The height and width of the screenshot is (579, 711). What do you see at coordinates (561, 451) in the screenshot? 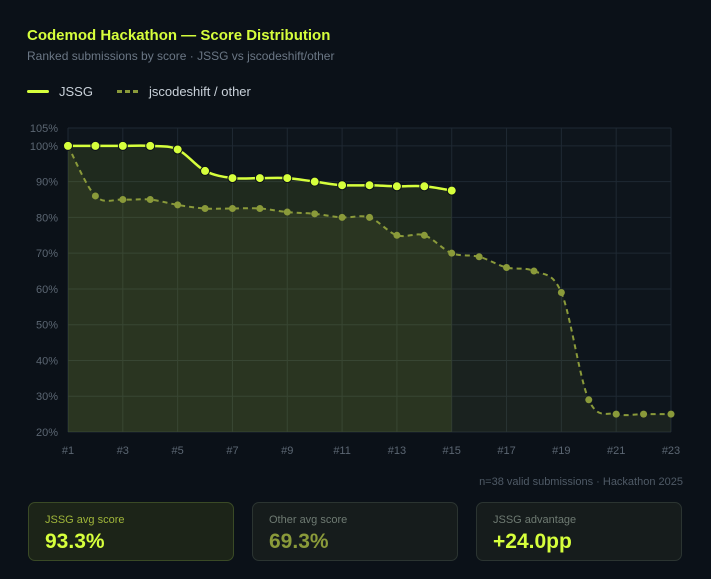
I see `x-tick-label: #19` at bounding box center [561, 451].